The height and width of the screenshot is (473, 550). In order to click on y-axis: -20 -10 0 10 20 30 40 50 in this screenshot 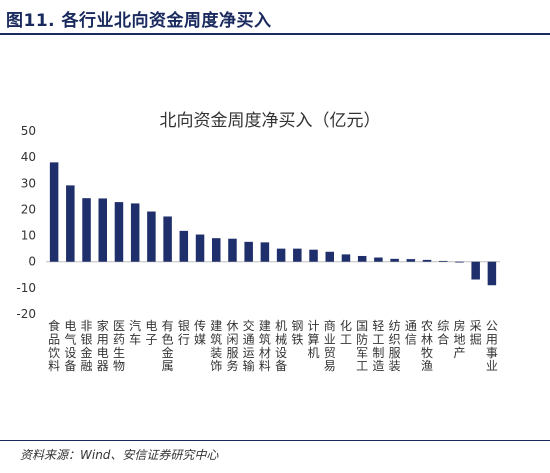, I will do `click(26, 222)`.